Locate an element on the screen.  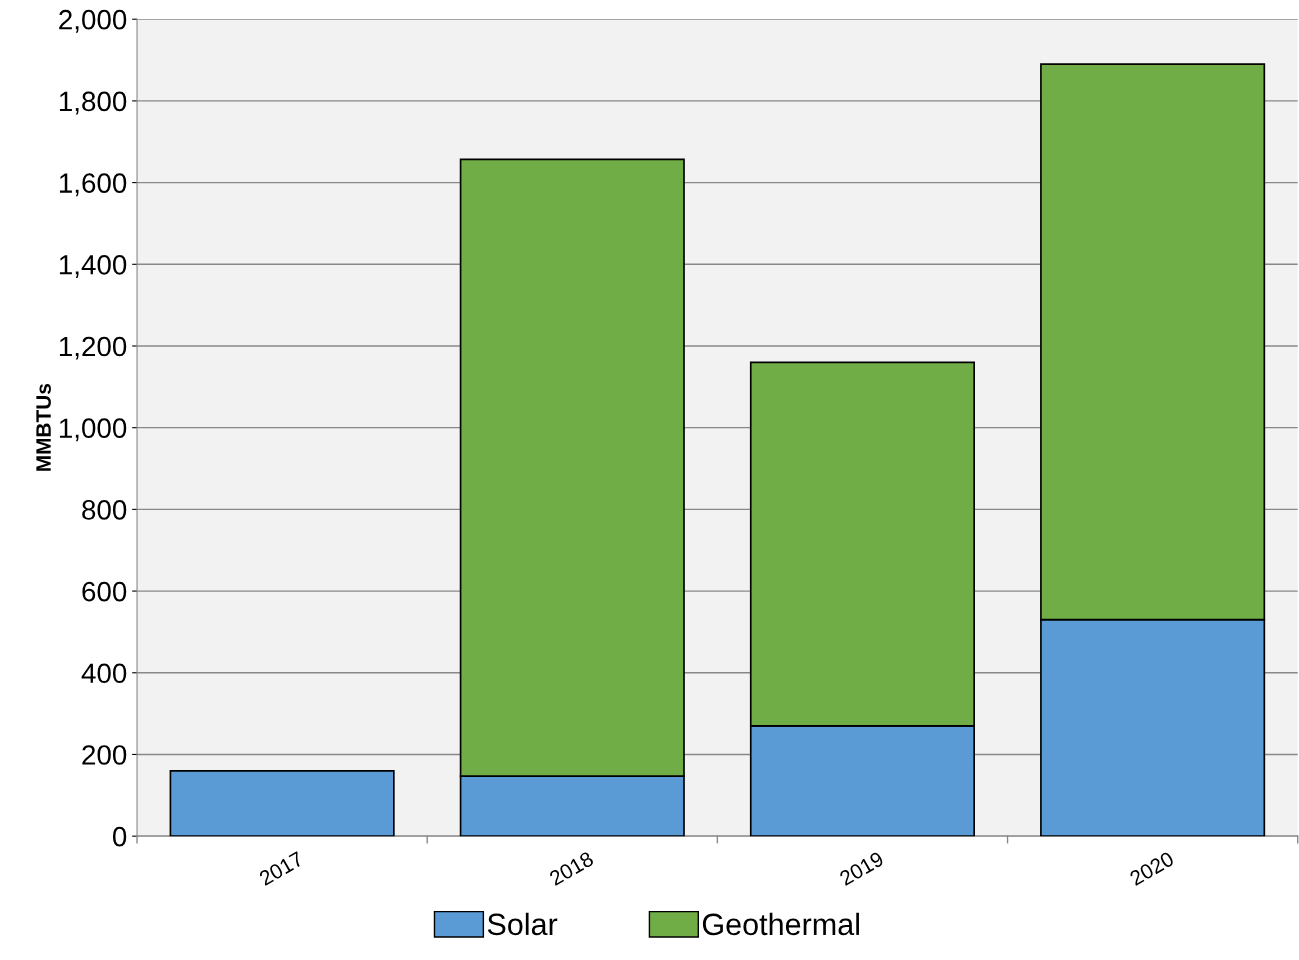
y-tick-label: 1,600 is located at coordinates (93, 185).